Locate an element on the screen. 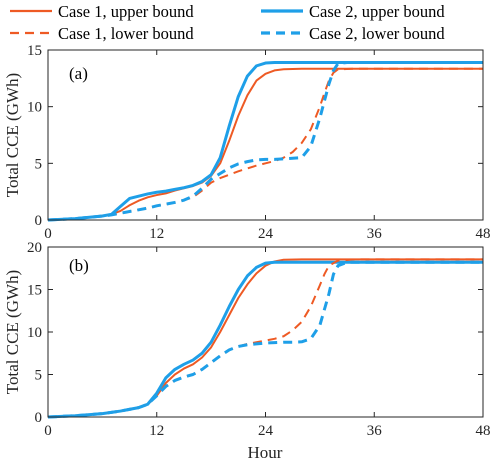 Image resolution: width=498 pixels, height=463 pixels. y-tick-label-a-0: 0 is located at coordinates (39, 221).